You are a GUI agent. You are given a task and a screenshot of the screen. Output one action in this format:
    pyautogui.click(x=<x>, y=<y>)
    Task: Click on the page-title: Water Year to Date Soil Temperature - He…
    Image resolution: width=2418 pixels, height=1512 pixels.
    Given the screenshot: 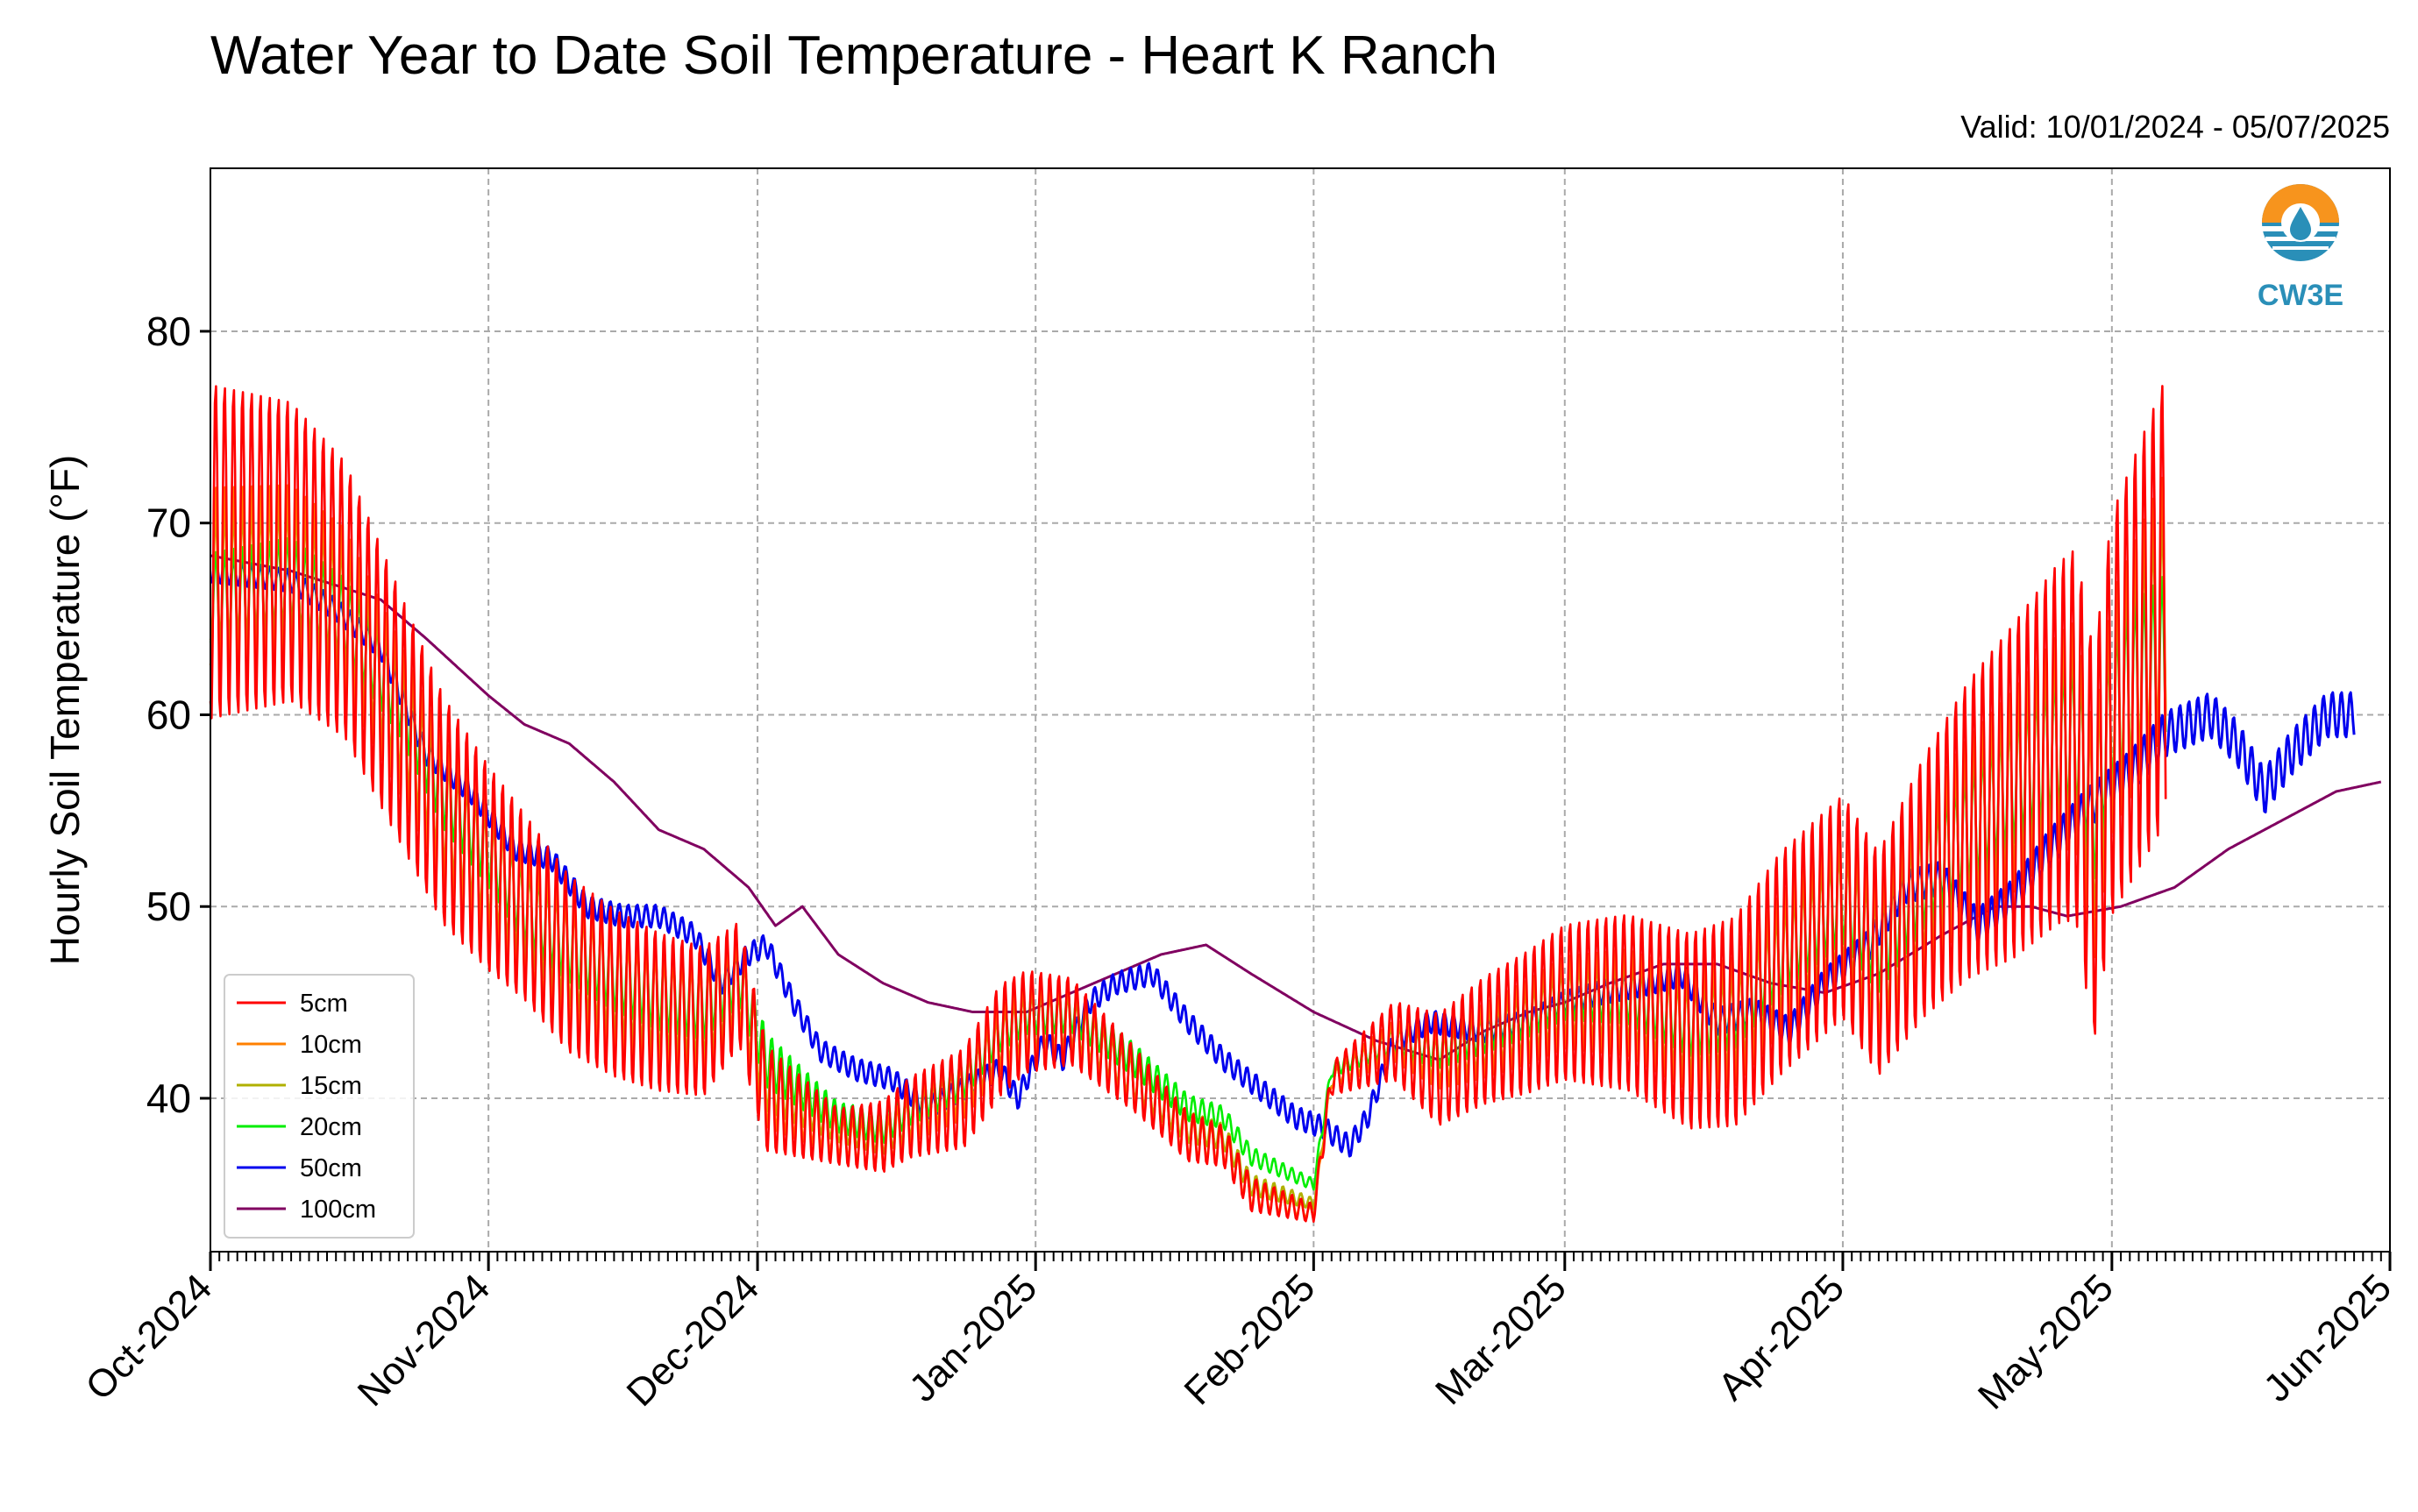 What is the action you would take?
    pyautogui.click(x=854, y=55)
    